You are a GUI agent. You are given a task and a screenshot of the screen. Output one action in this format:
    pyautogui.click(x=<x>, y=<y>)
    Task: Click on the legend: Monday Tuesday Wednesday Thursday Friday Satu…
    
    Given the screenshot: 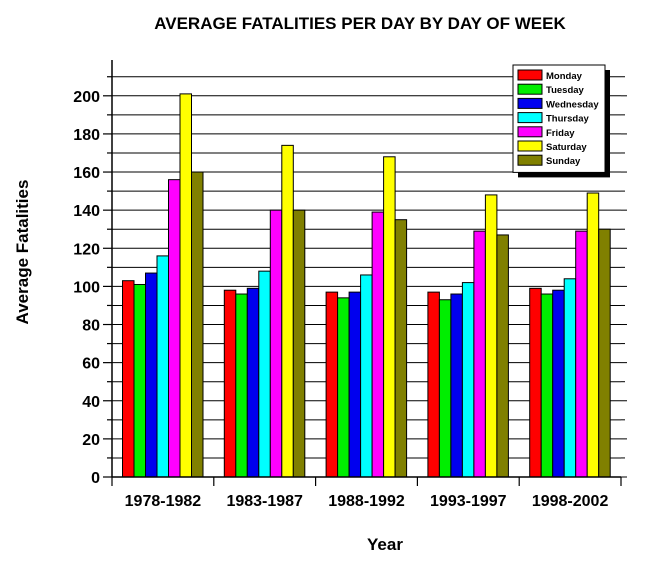 What is the action you would take?
    pyautogui.click(x=561, y=121)
    